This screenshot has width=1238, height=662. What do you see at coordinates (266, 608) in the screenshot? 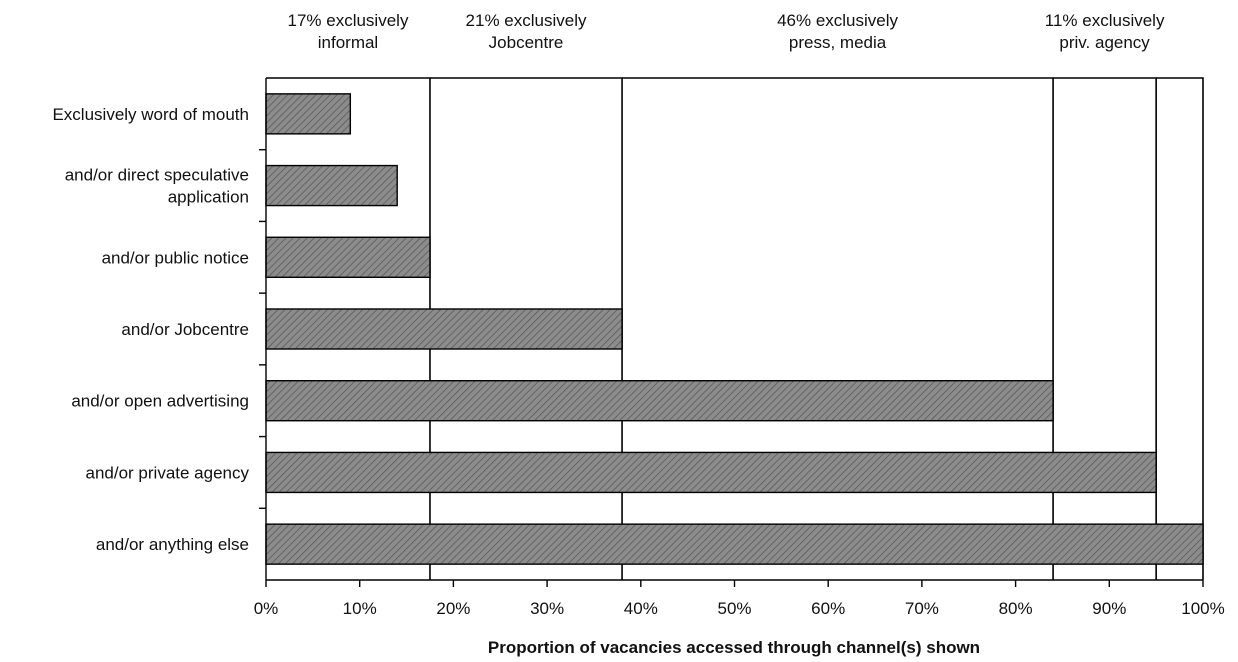
I see `x-tick-label-0: 0%` at bounding box center [266, 608].